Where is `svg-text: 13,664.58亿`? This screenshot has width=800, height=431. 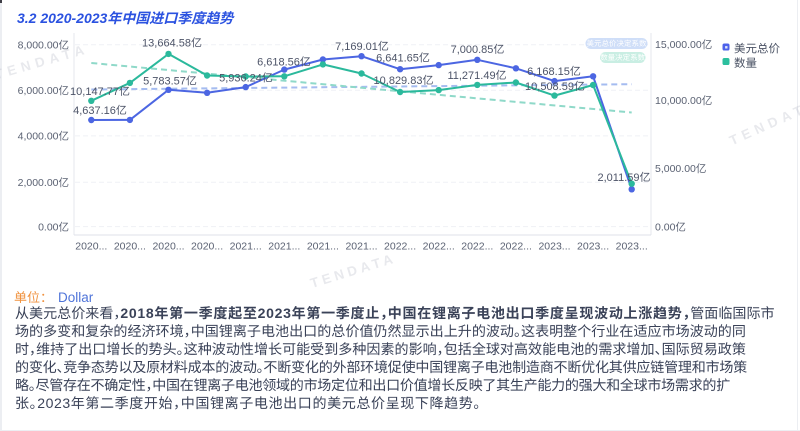
svg-text: 13,664.58亿 is located at coordinates (172, 43).